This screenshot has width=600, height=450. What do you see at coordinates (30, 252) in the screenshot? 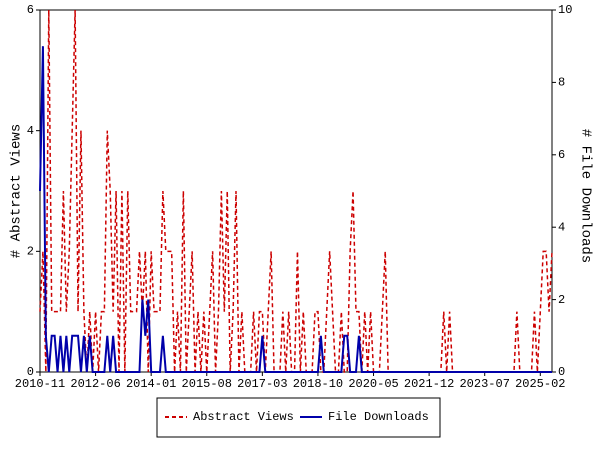
I see `y-tick-label: 2` at bounding box center [30, 252].